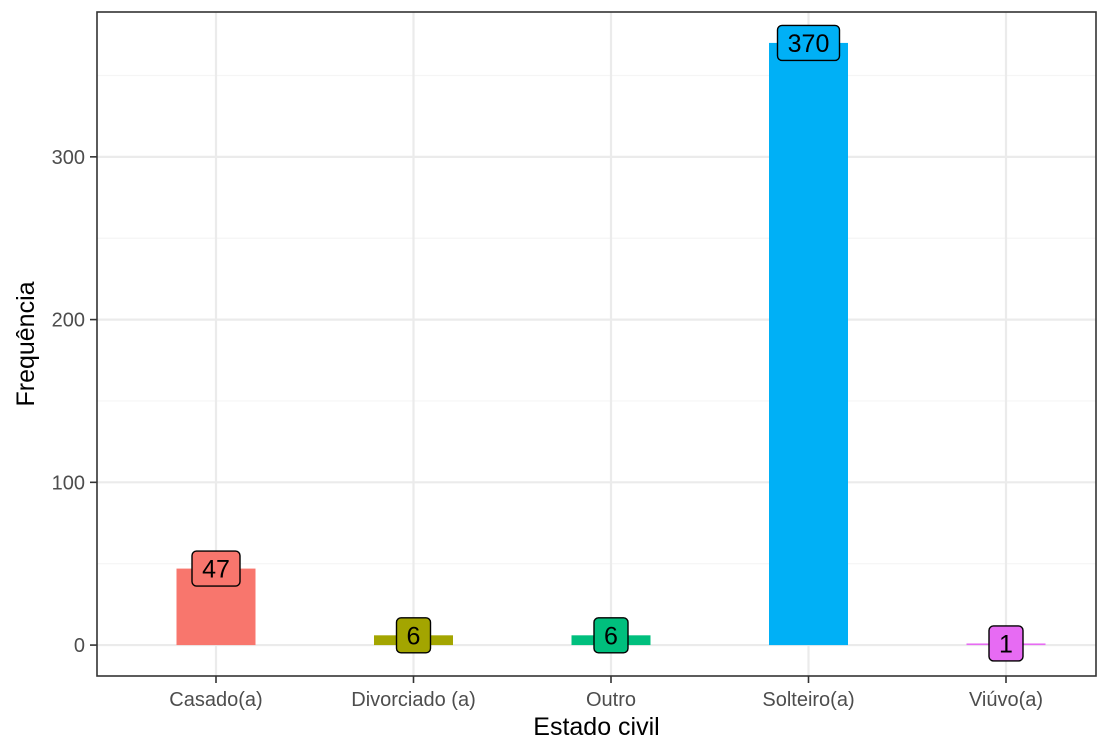  What do you see at coordinates (68, 483) in the screenshot?
I see `y-tick-label: 100` at bounding box center [68, 483].